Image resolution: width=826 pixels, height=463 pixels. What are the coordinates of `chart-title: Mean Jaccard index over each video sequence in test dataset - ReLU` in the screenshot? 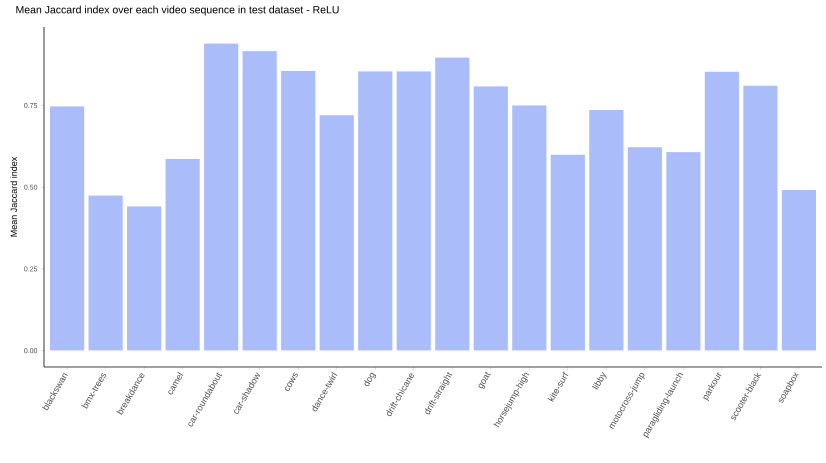 It's located at (177, 11).